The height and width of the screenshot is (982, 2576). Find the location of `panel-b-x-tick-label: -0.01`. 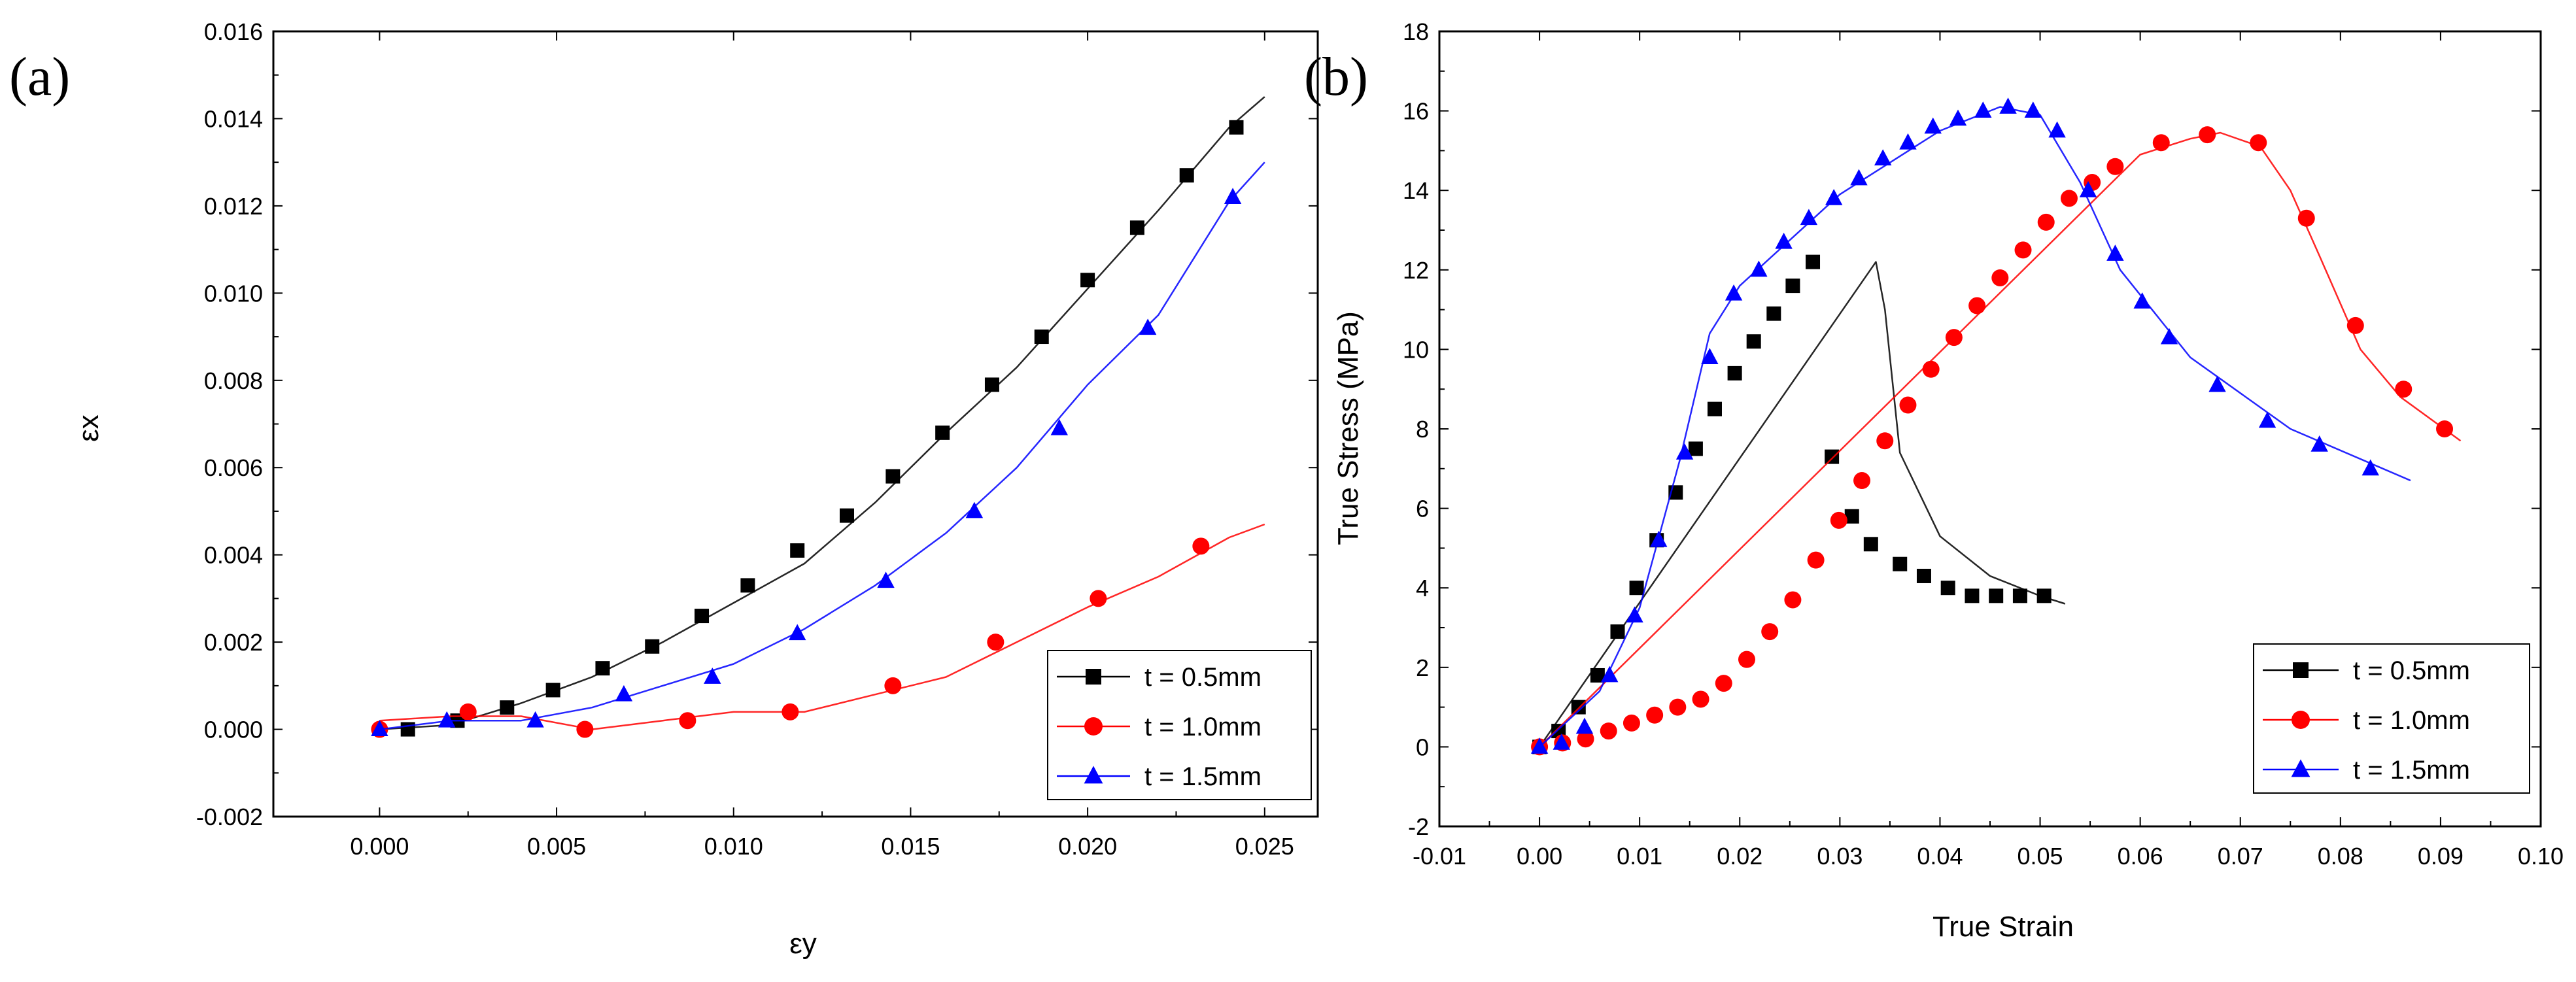

panel-b-x-tick-label: -0.01 is located at coordinates (1439, 856).